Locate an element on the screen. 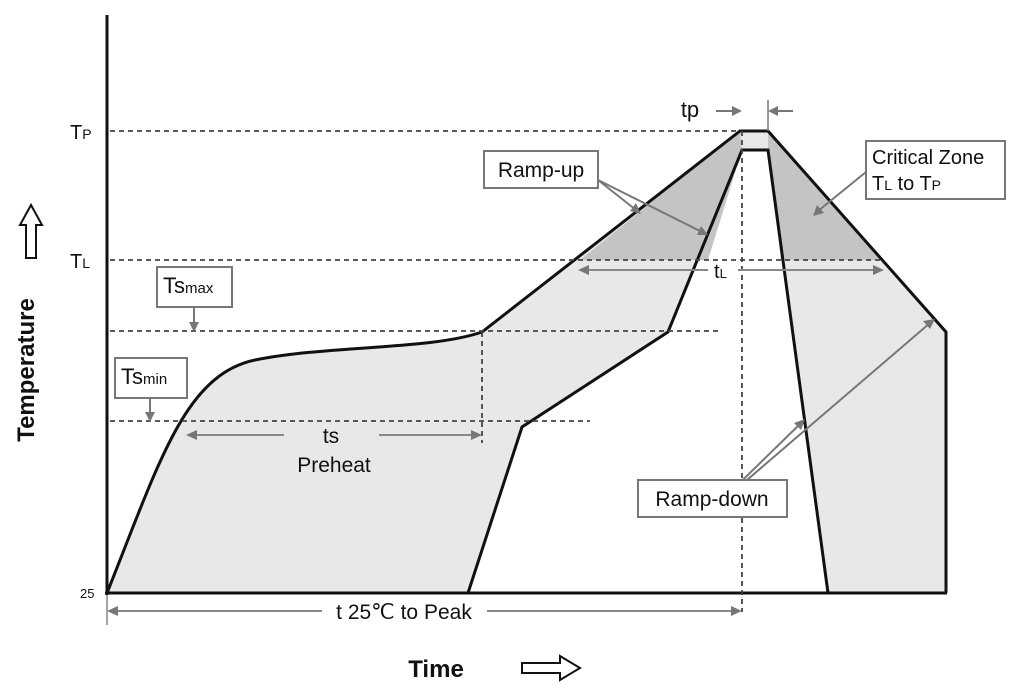 This screenshot has height=690, width=1017. ts-min-label: Tsmin is located at coordinates (144, 376).